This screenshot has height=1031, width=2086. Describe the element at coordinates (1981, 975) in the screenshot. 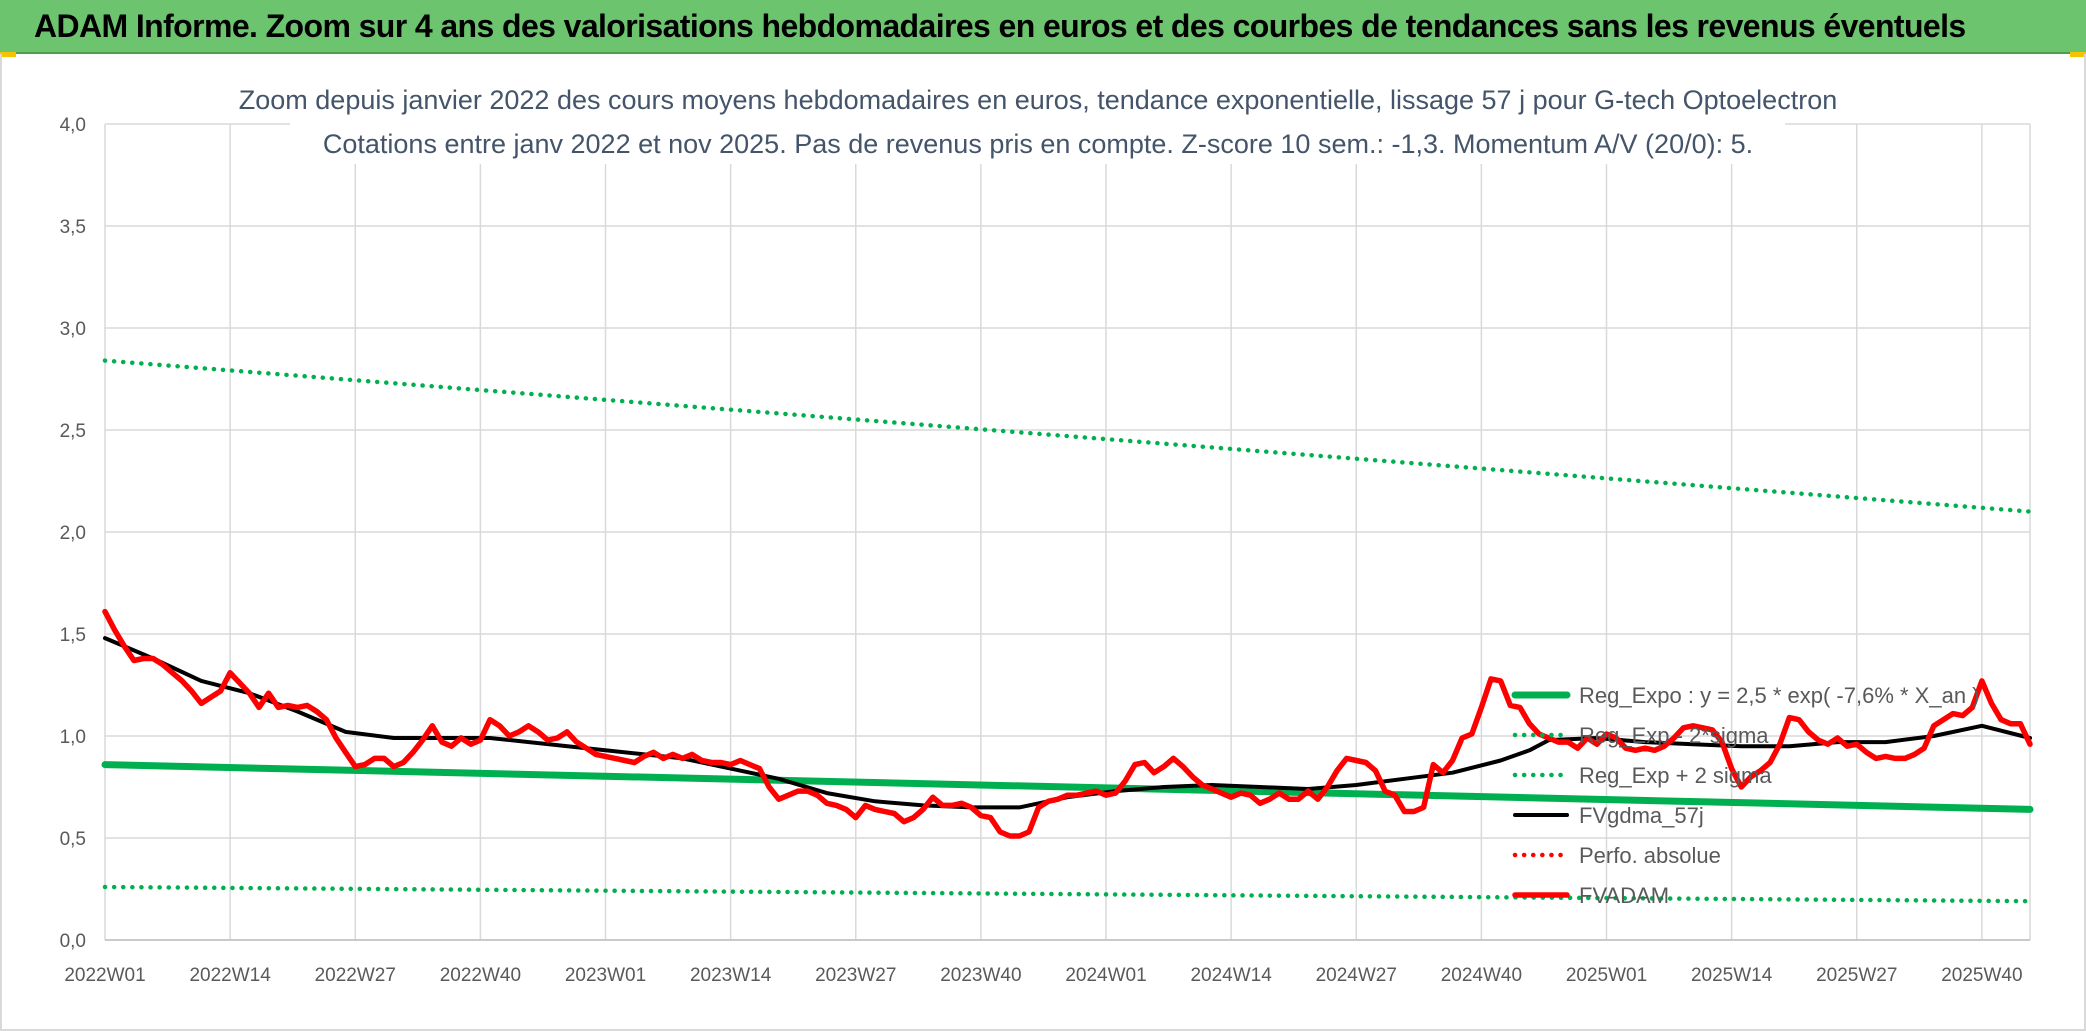

I see `x-tick-label: 2025W40` at that location.